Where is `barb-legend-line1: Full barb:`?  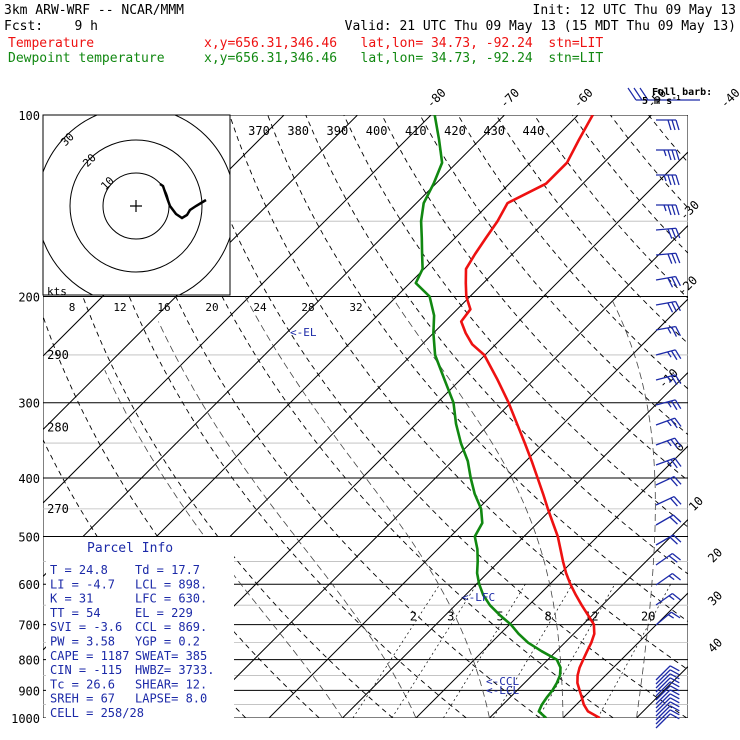 barb-legend-line1: Full barb: is located at coordinates (682, 92).